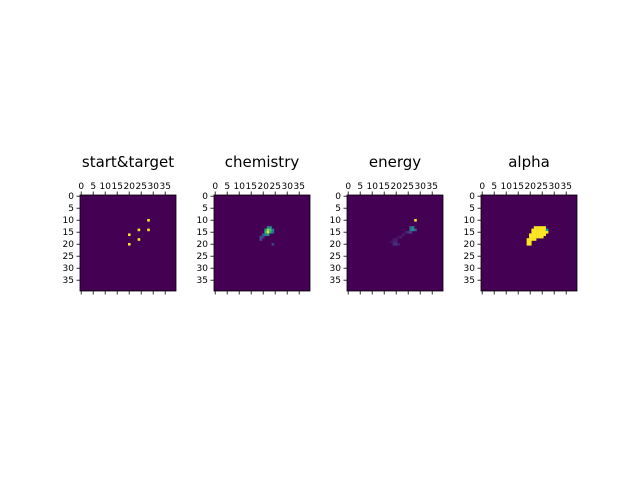 The image size is (640, 480). I want to click on axes-frame, so click(395, 243).